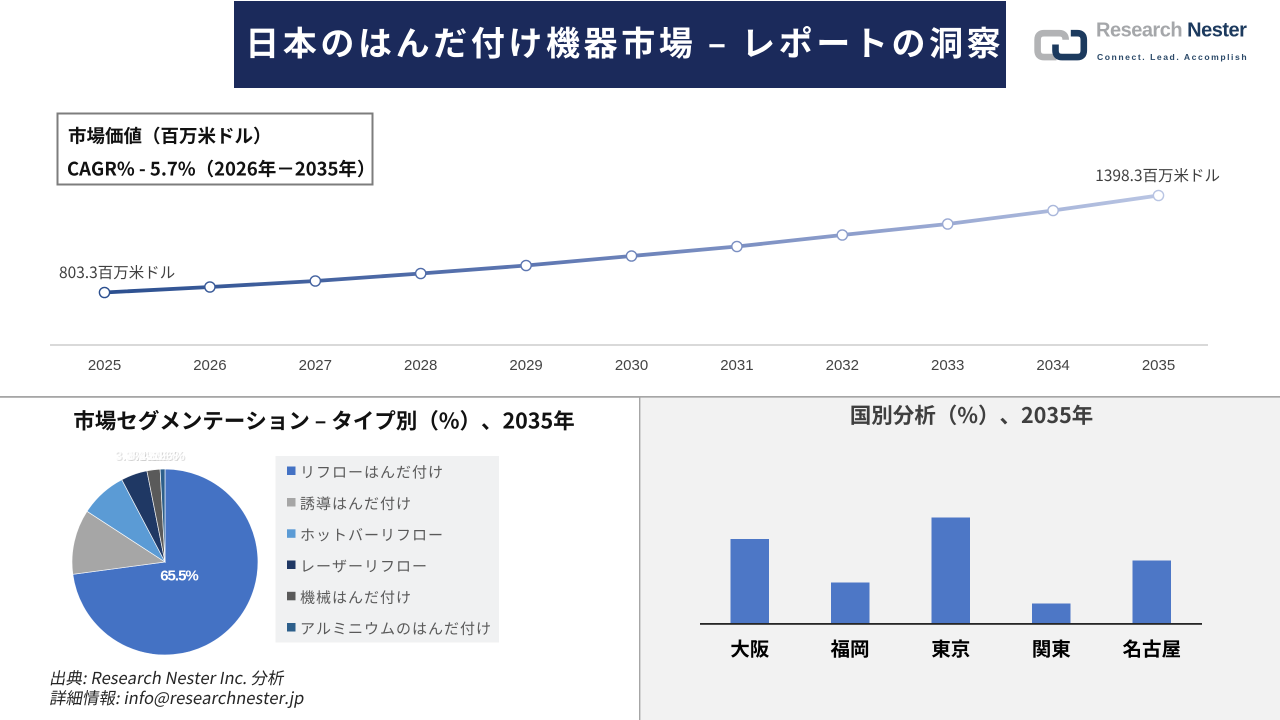 Image resolution: width=1280 pixels, height=720 pixels. What do you see at coordinates (631, 365) in the screenshot?
I see `svg-text: 2030` at bounding box center [631, 365].